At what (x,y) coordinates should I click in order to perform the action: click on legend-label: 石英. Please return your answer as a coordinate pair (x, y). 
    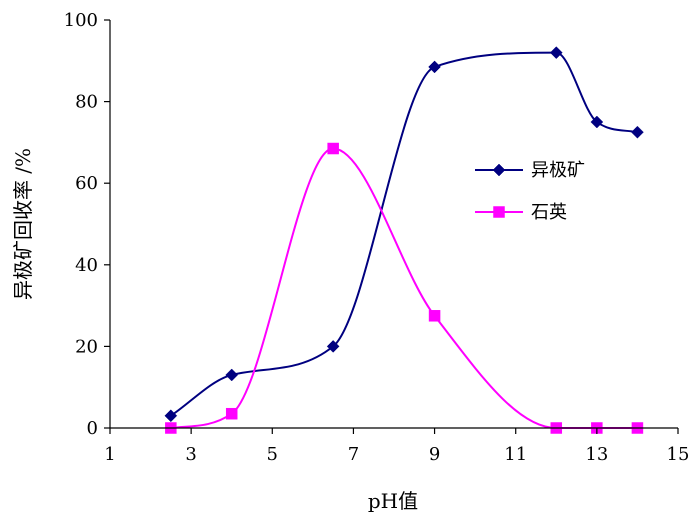
    Looking at the image, I should click on (549, 212).